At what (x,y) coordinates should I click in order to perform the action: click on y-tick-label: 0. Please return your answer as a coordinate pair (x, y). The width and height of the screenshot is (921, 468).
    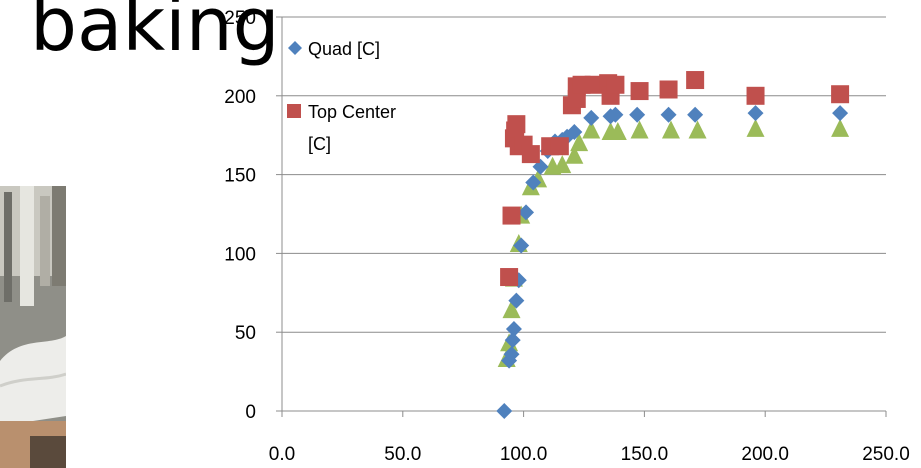
    Looking at the image, I should click on (250, 412).